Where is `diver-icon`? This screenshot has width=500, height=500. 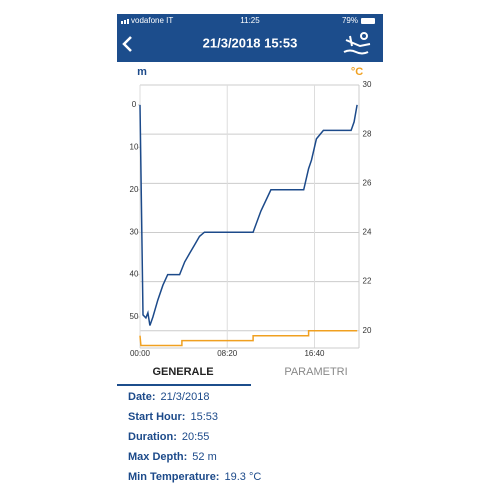
diver-icon is located at coordinates (357, 43).